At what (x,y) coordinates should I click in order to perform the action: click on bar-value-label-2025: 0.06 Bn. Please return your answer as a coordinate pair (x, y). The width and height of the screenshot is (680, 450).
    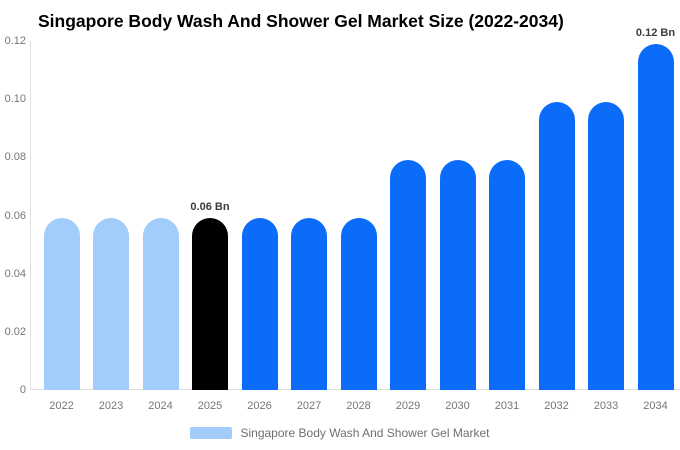
    Looking at the image, I should click on (210, 207).